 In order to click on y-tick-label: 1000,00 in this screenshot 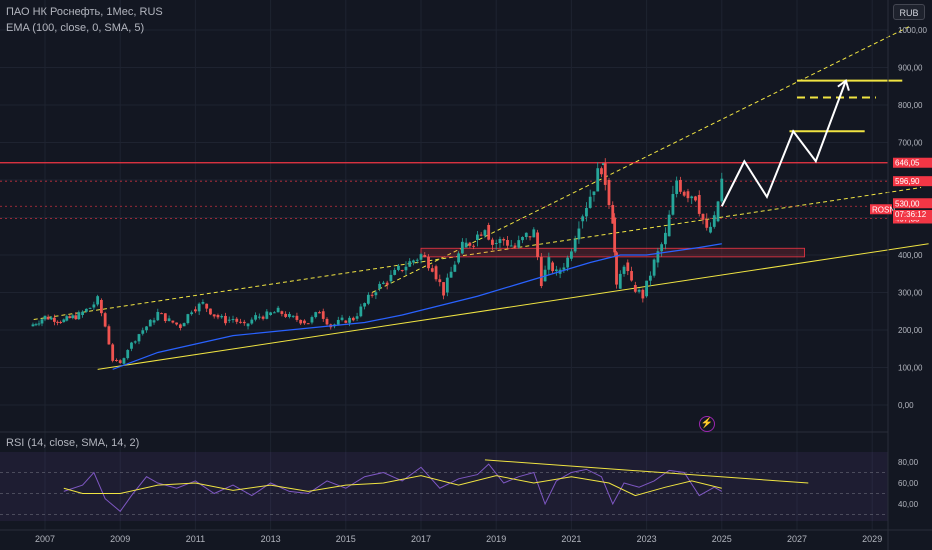, I will do `click(912, 30)`.